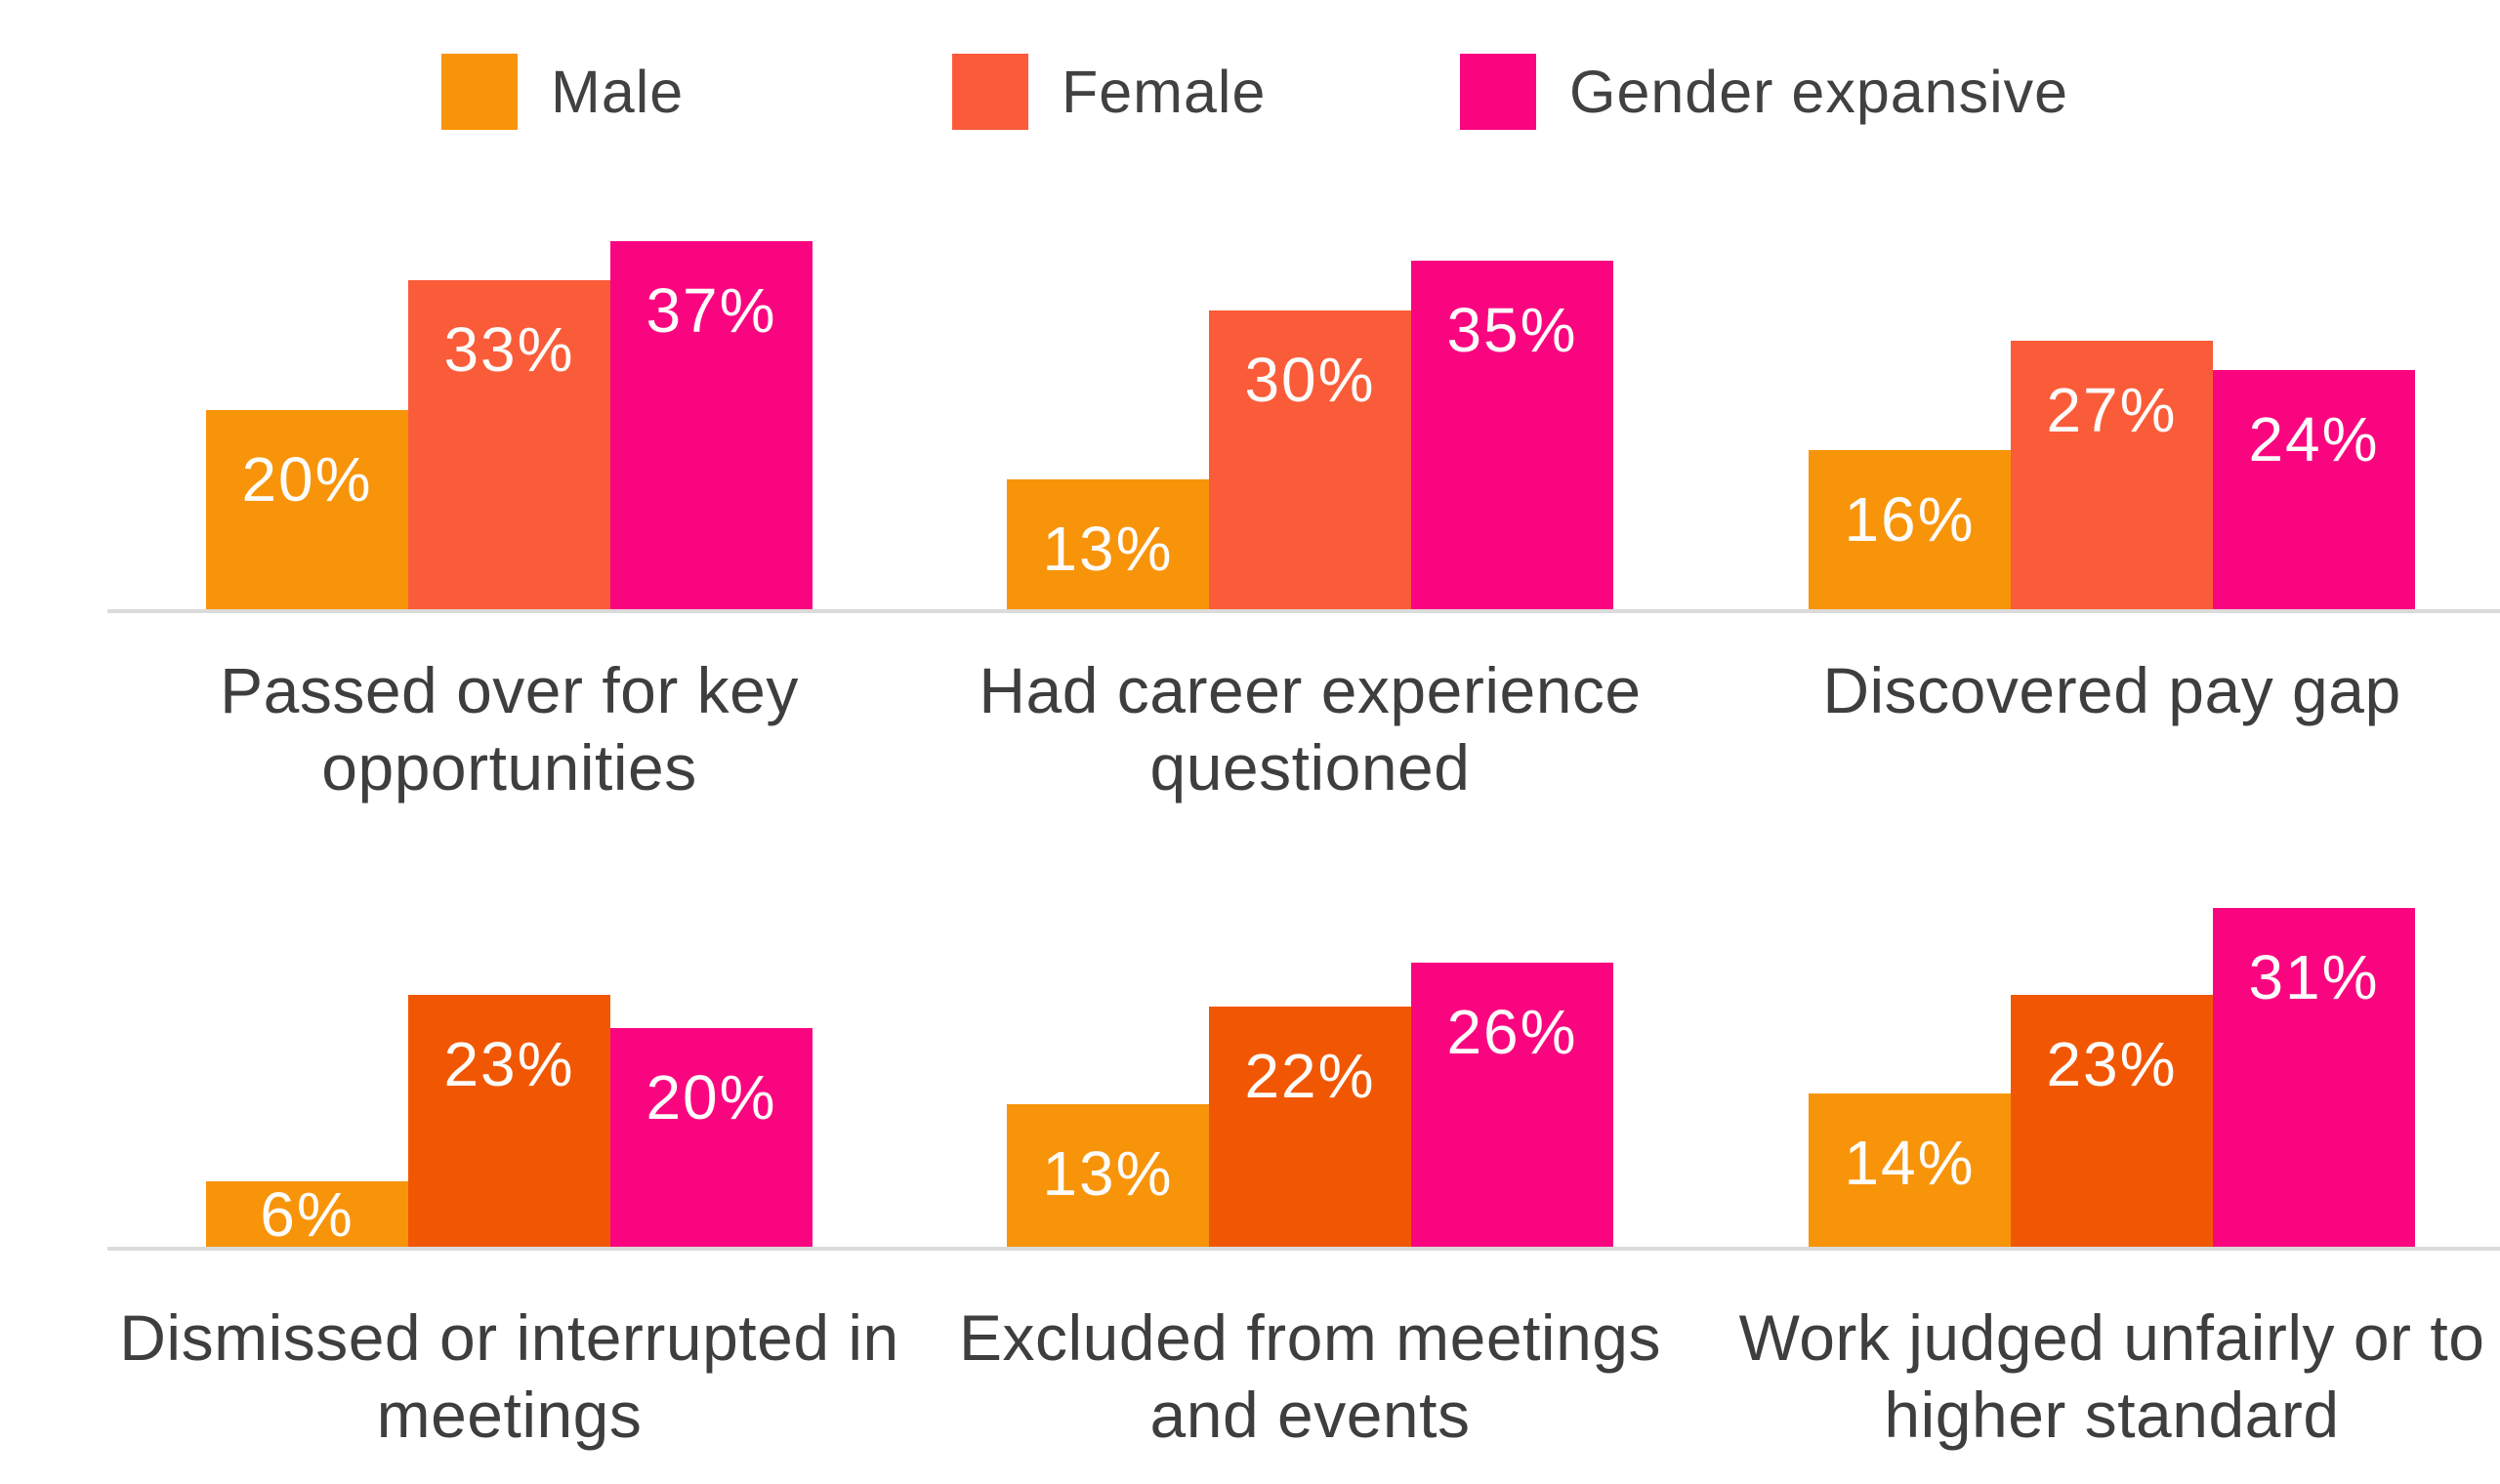 The width and height of the screenshot is (2500, 1484). I want to click on bar-male: 20%, so click(307, 510).